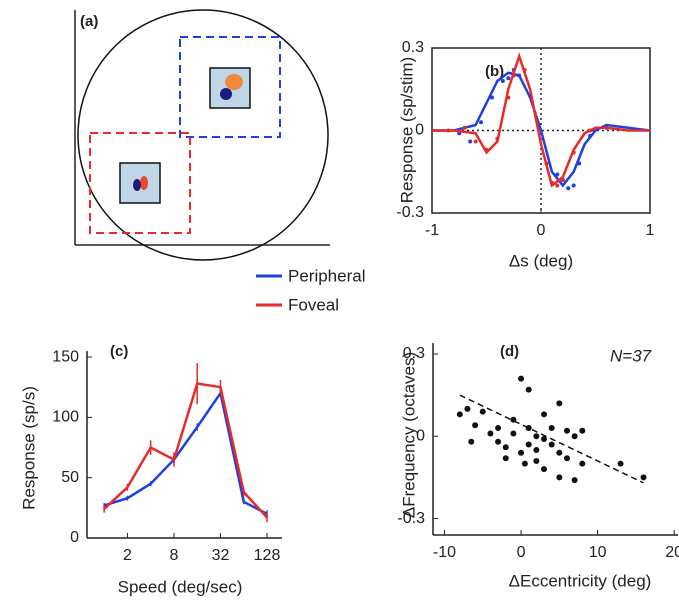 This screenshot has height=601, width=679. What do you see at coordinates (541, 260) in the screenshot?
I see `x-axis-label: Δs (deg)` at bounding box center [541, 260].